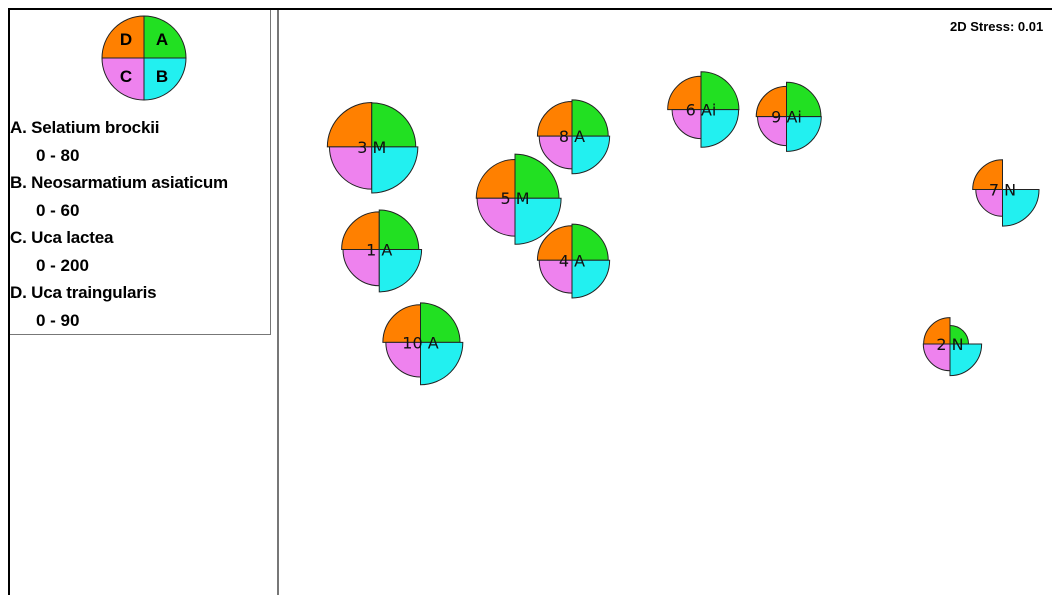  I want to click on point-1a-label: 1 A, so click(379, 250).